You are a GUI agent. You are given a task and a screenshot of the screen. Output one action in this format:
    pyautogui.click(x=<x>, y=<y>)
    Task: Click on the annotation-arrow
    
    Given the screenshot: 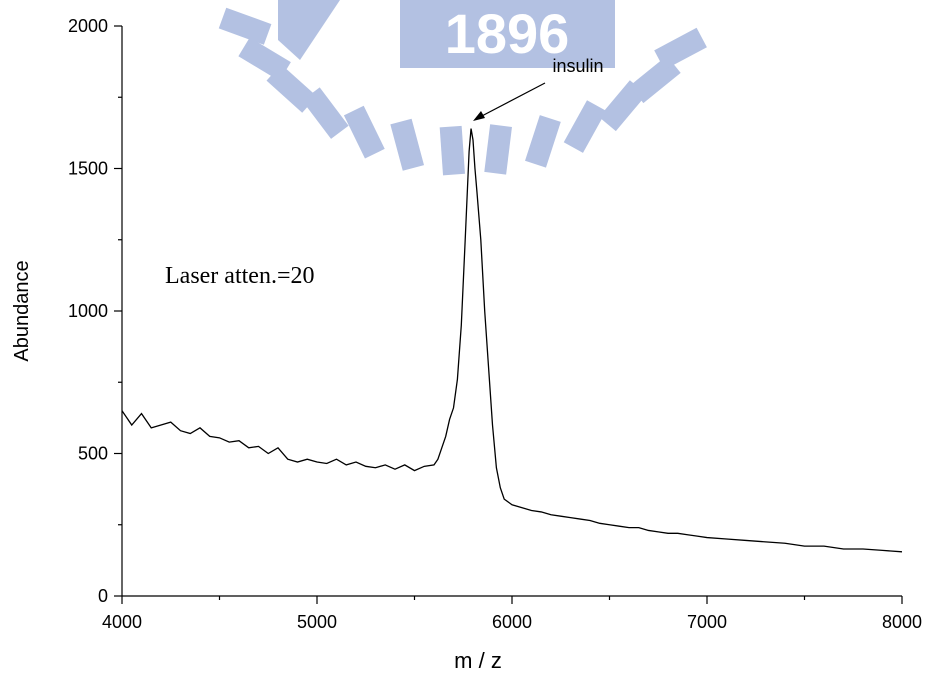 What is the action you would take?
    pyautogui.click(x=511, y=100)
    